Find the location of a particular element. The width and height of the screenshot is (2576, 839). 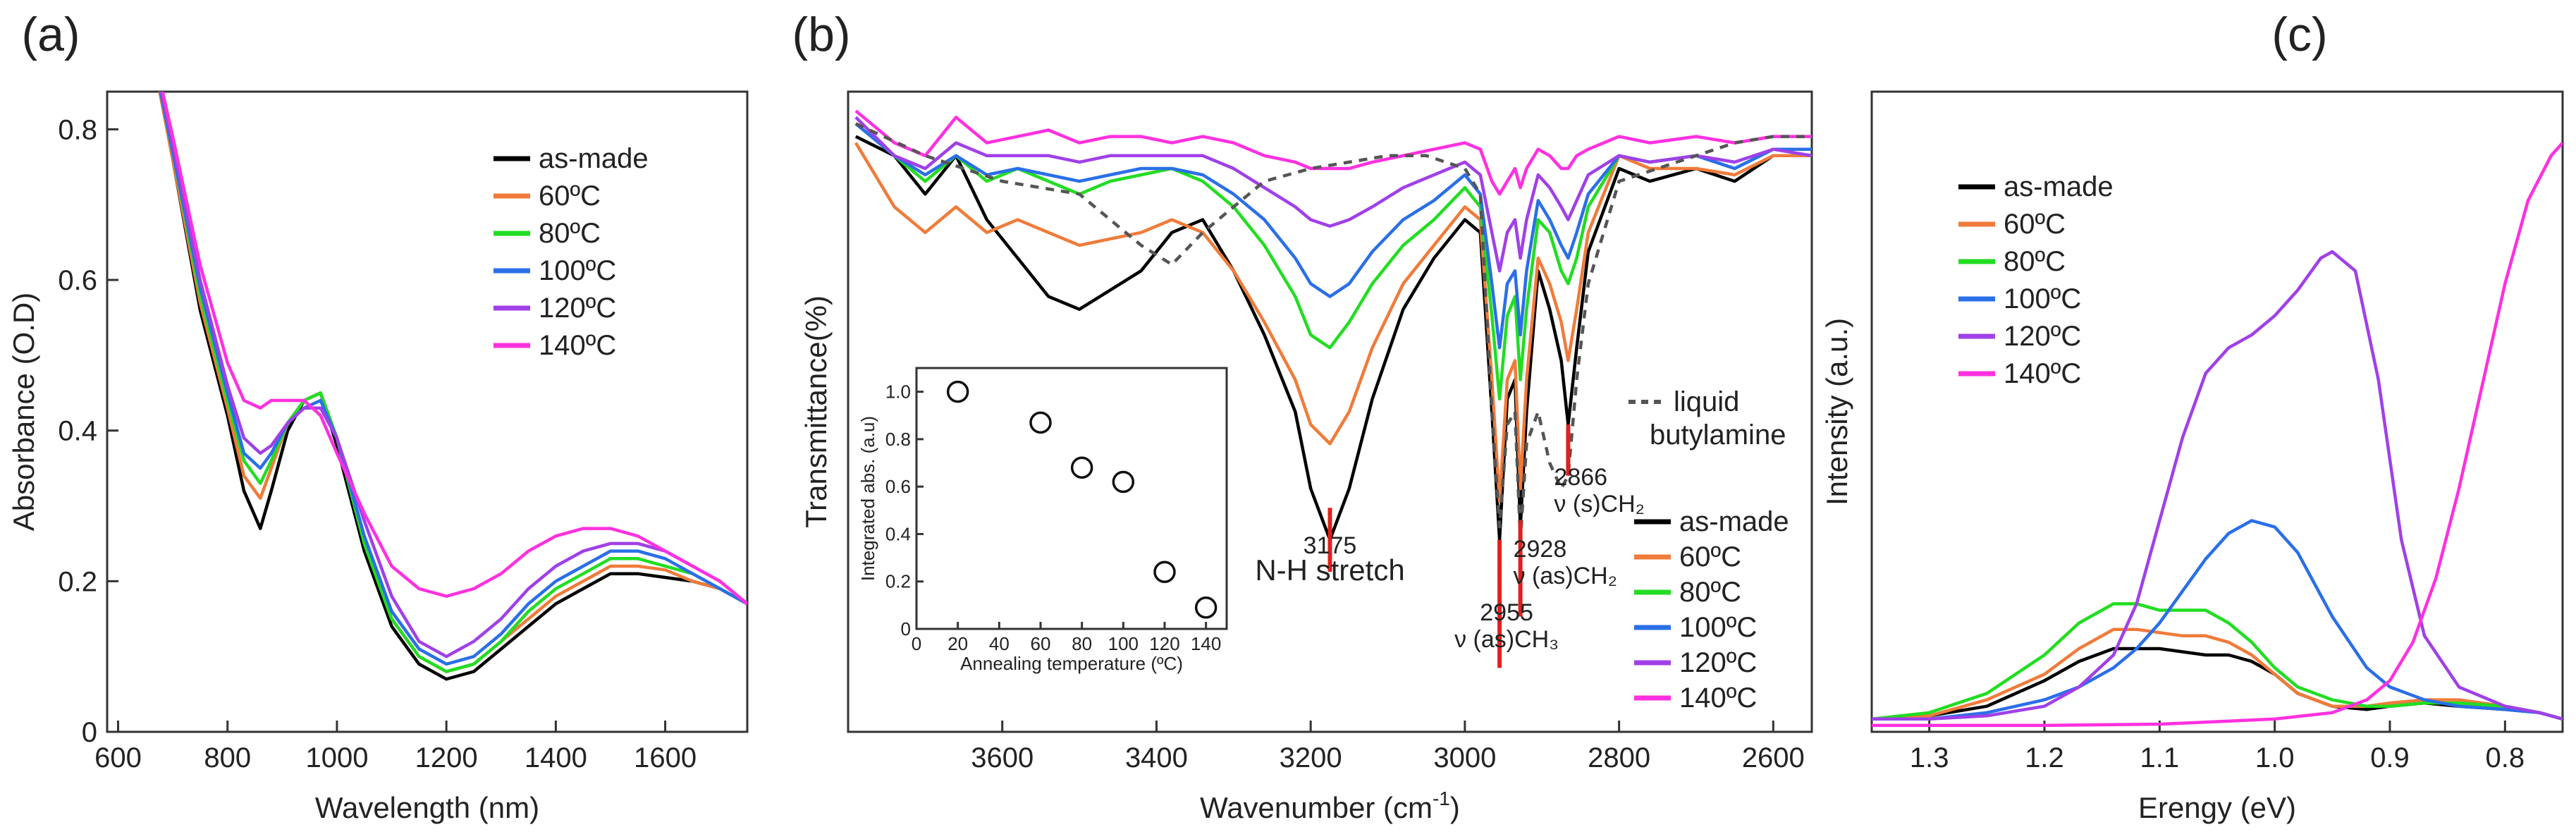

inset-y-axis-title: Integrated abs. (a.u) is located at coordinates (867, 499).